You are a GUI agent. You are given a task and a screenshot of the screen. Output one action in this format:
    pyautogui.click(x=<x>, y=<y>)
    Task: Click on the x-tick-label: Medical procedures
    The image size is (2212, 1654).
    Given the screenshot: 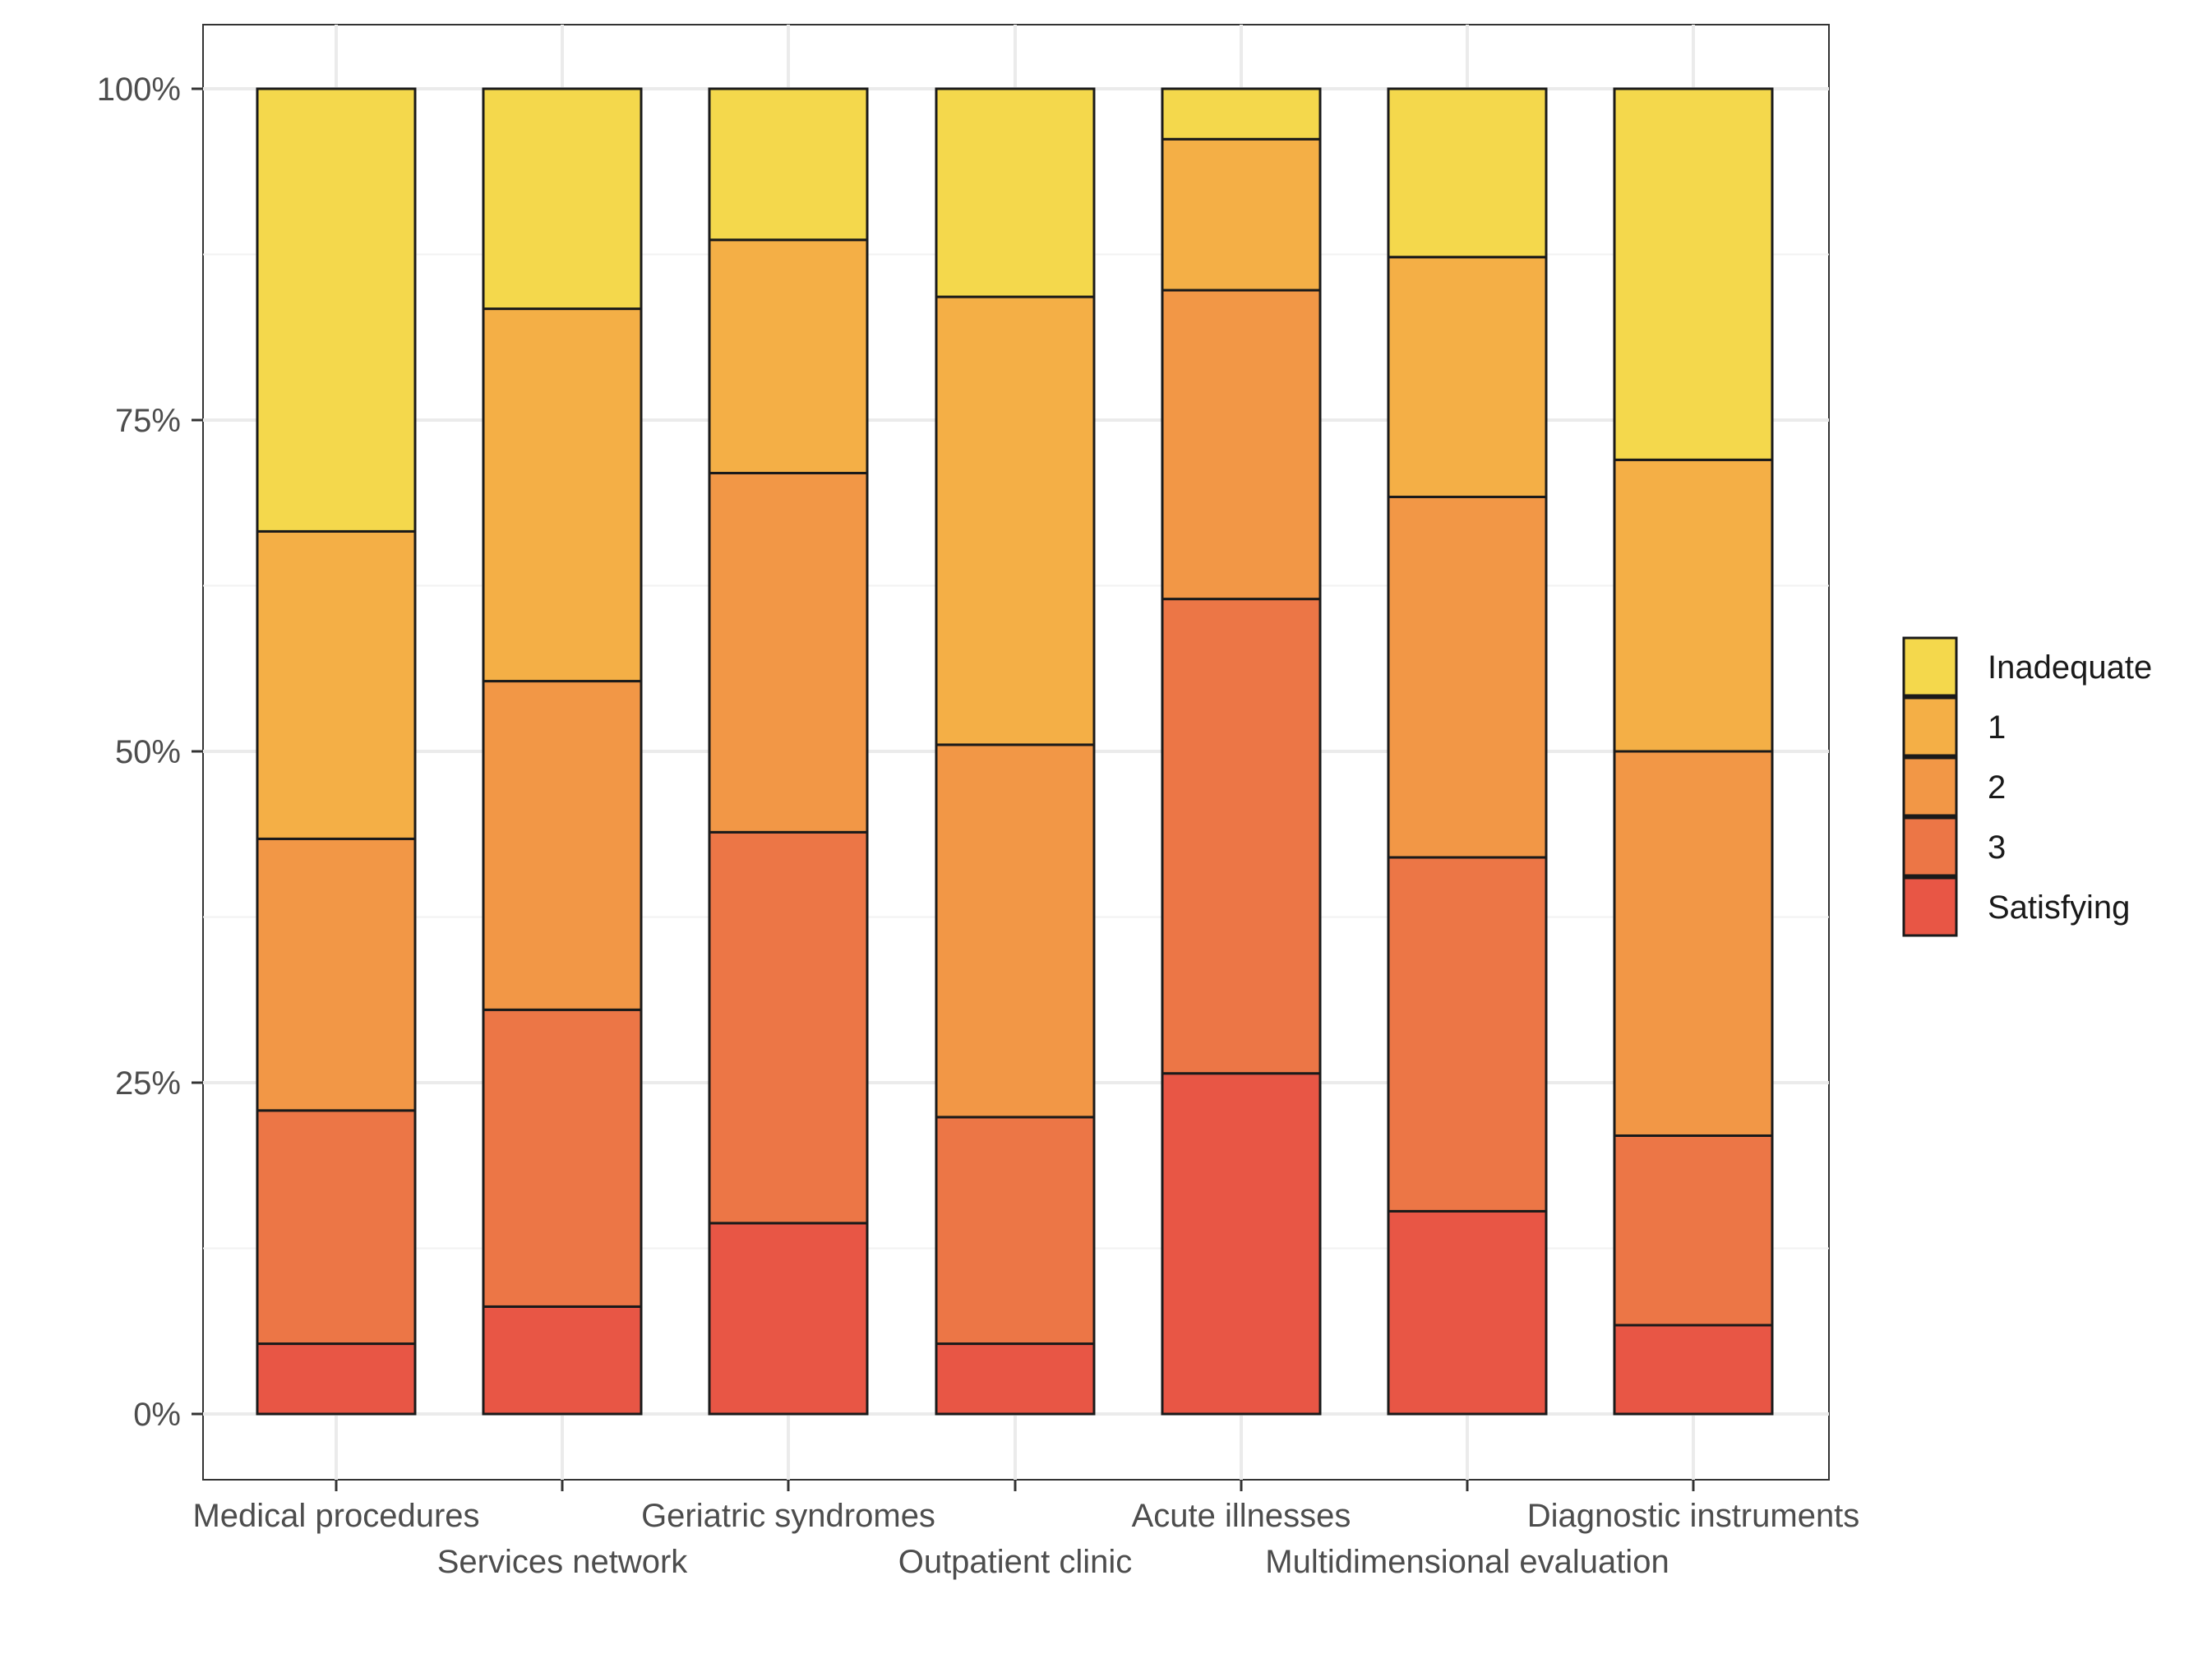 What is the action you would take?
    pyautogui.click(x=335, y=1516)
    